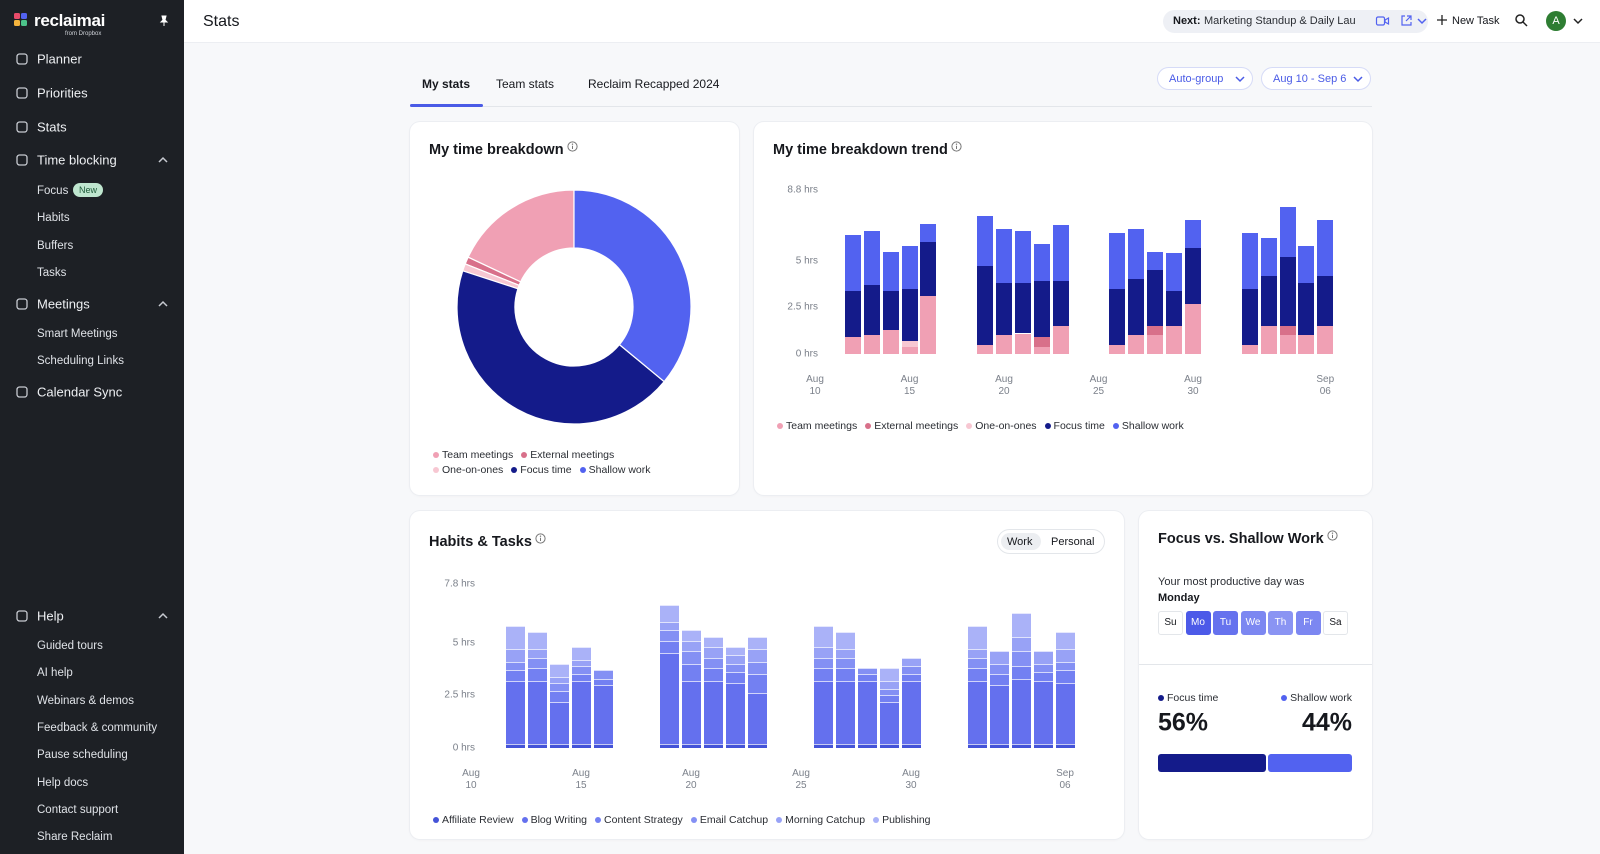  Describe the element at coordinates (815, 385) in the screenshot. I see `x-tick-label: Aug 10` at that location.